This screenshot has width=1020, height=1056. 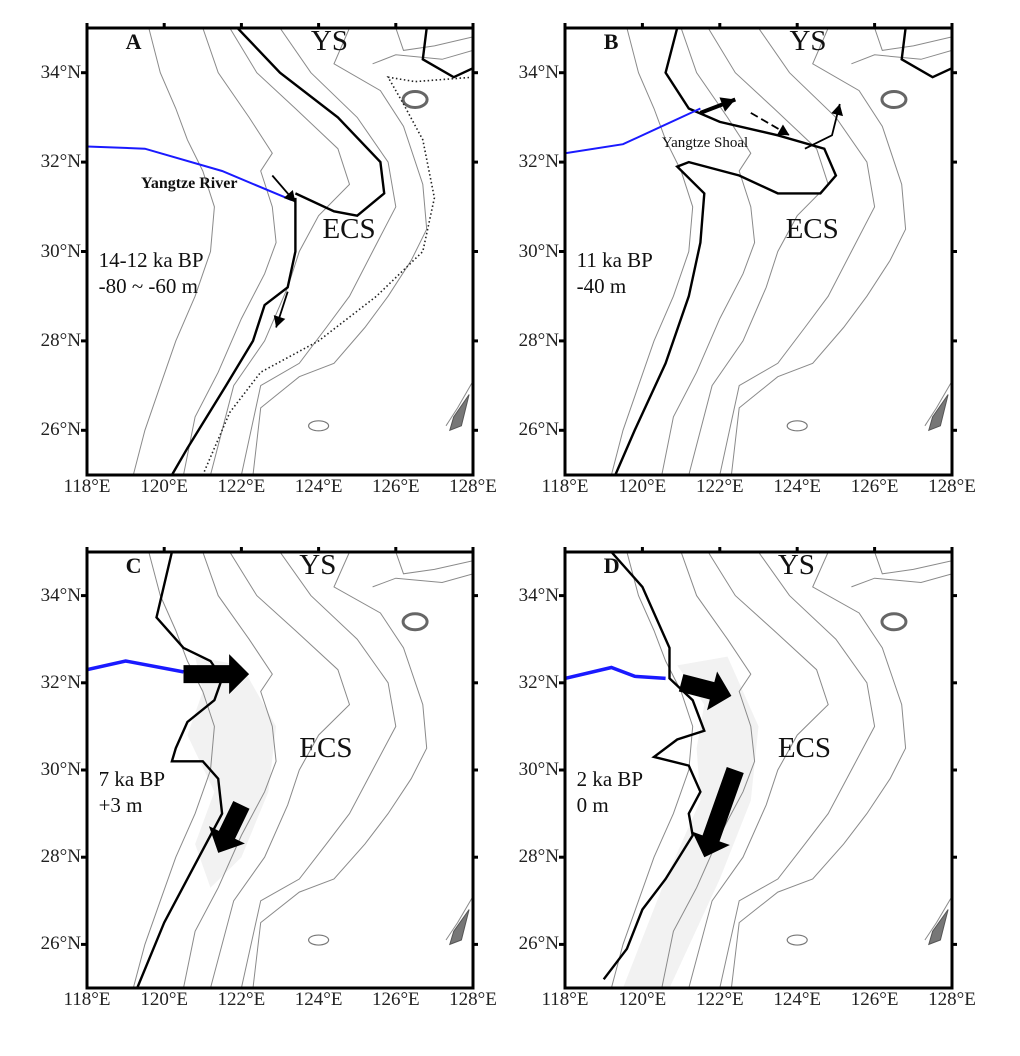 What do you see at coordinates (120, 804) in the screenshot?
I see `sea-level-label: +3 m` at bounding box center [120, 804].